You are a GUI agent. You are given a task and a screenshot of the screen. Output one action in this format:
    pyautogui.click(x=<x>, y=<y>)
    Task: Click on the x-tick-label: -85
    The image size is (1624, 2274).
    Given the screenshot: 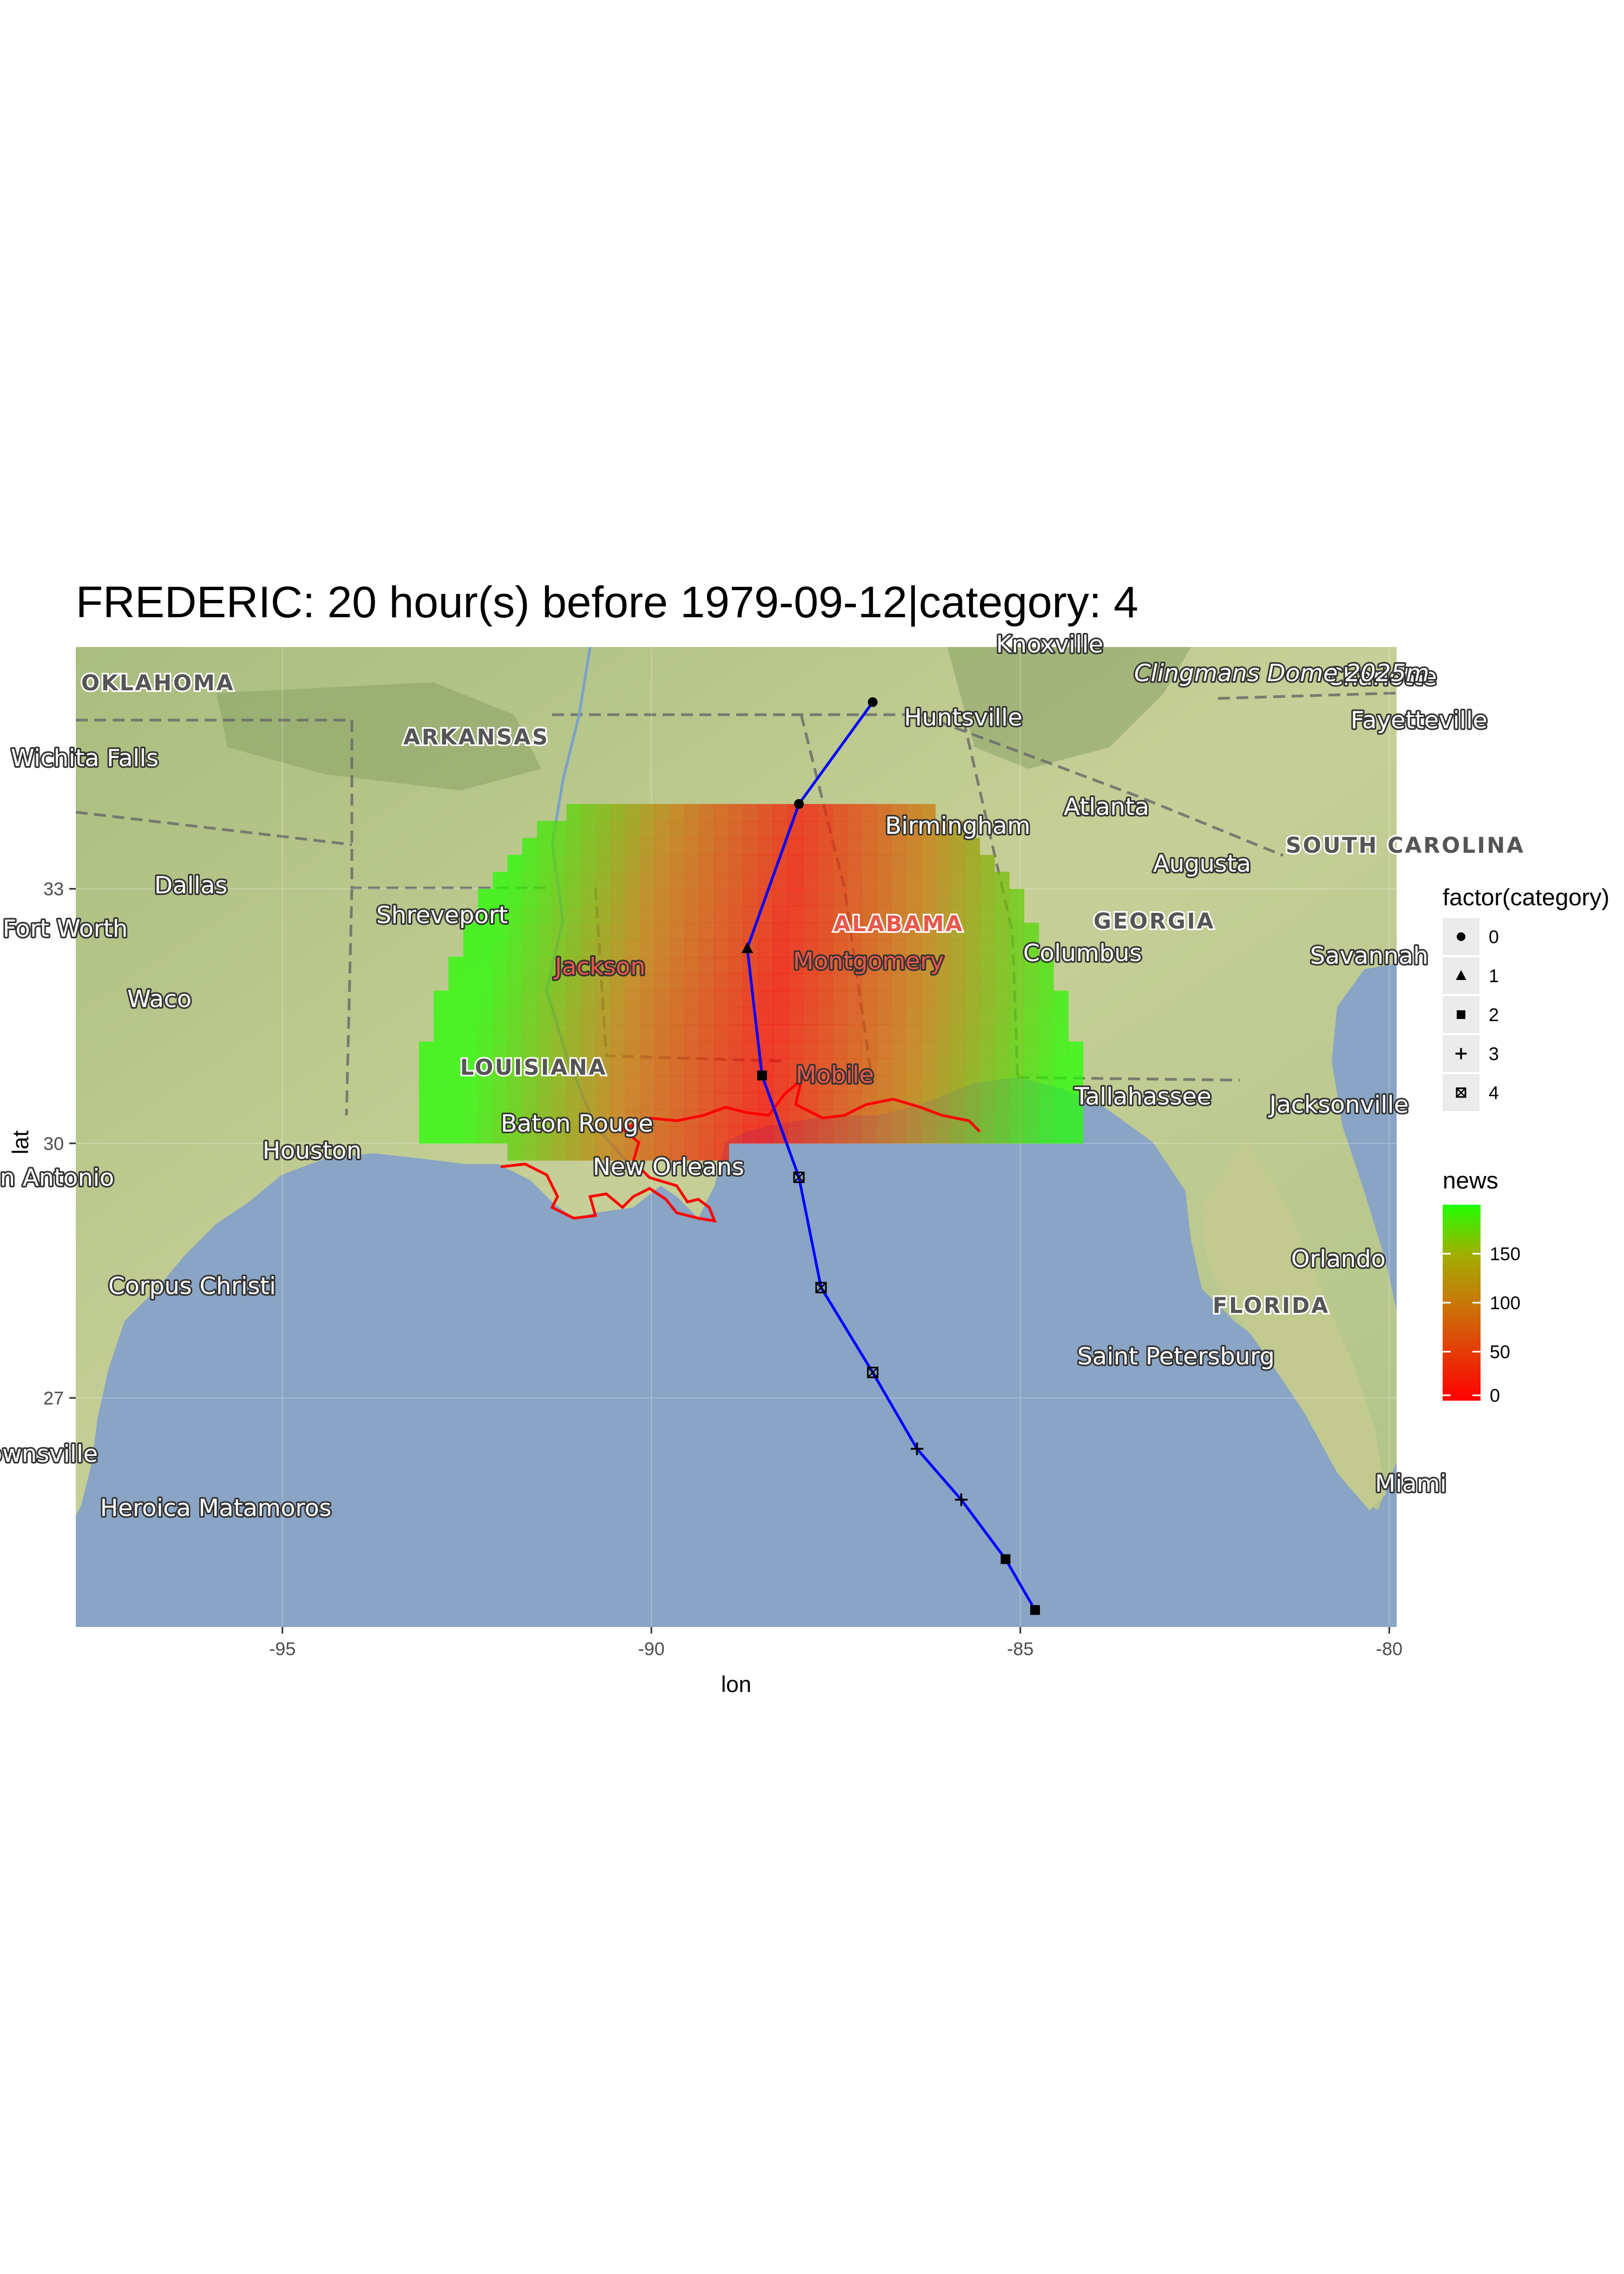 What is the action you would take?
    pyautogui.click(x=1020, y=1649)
    